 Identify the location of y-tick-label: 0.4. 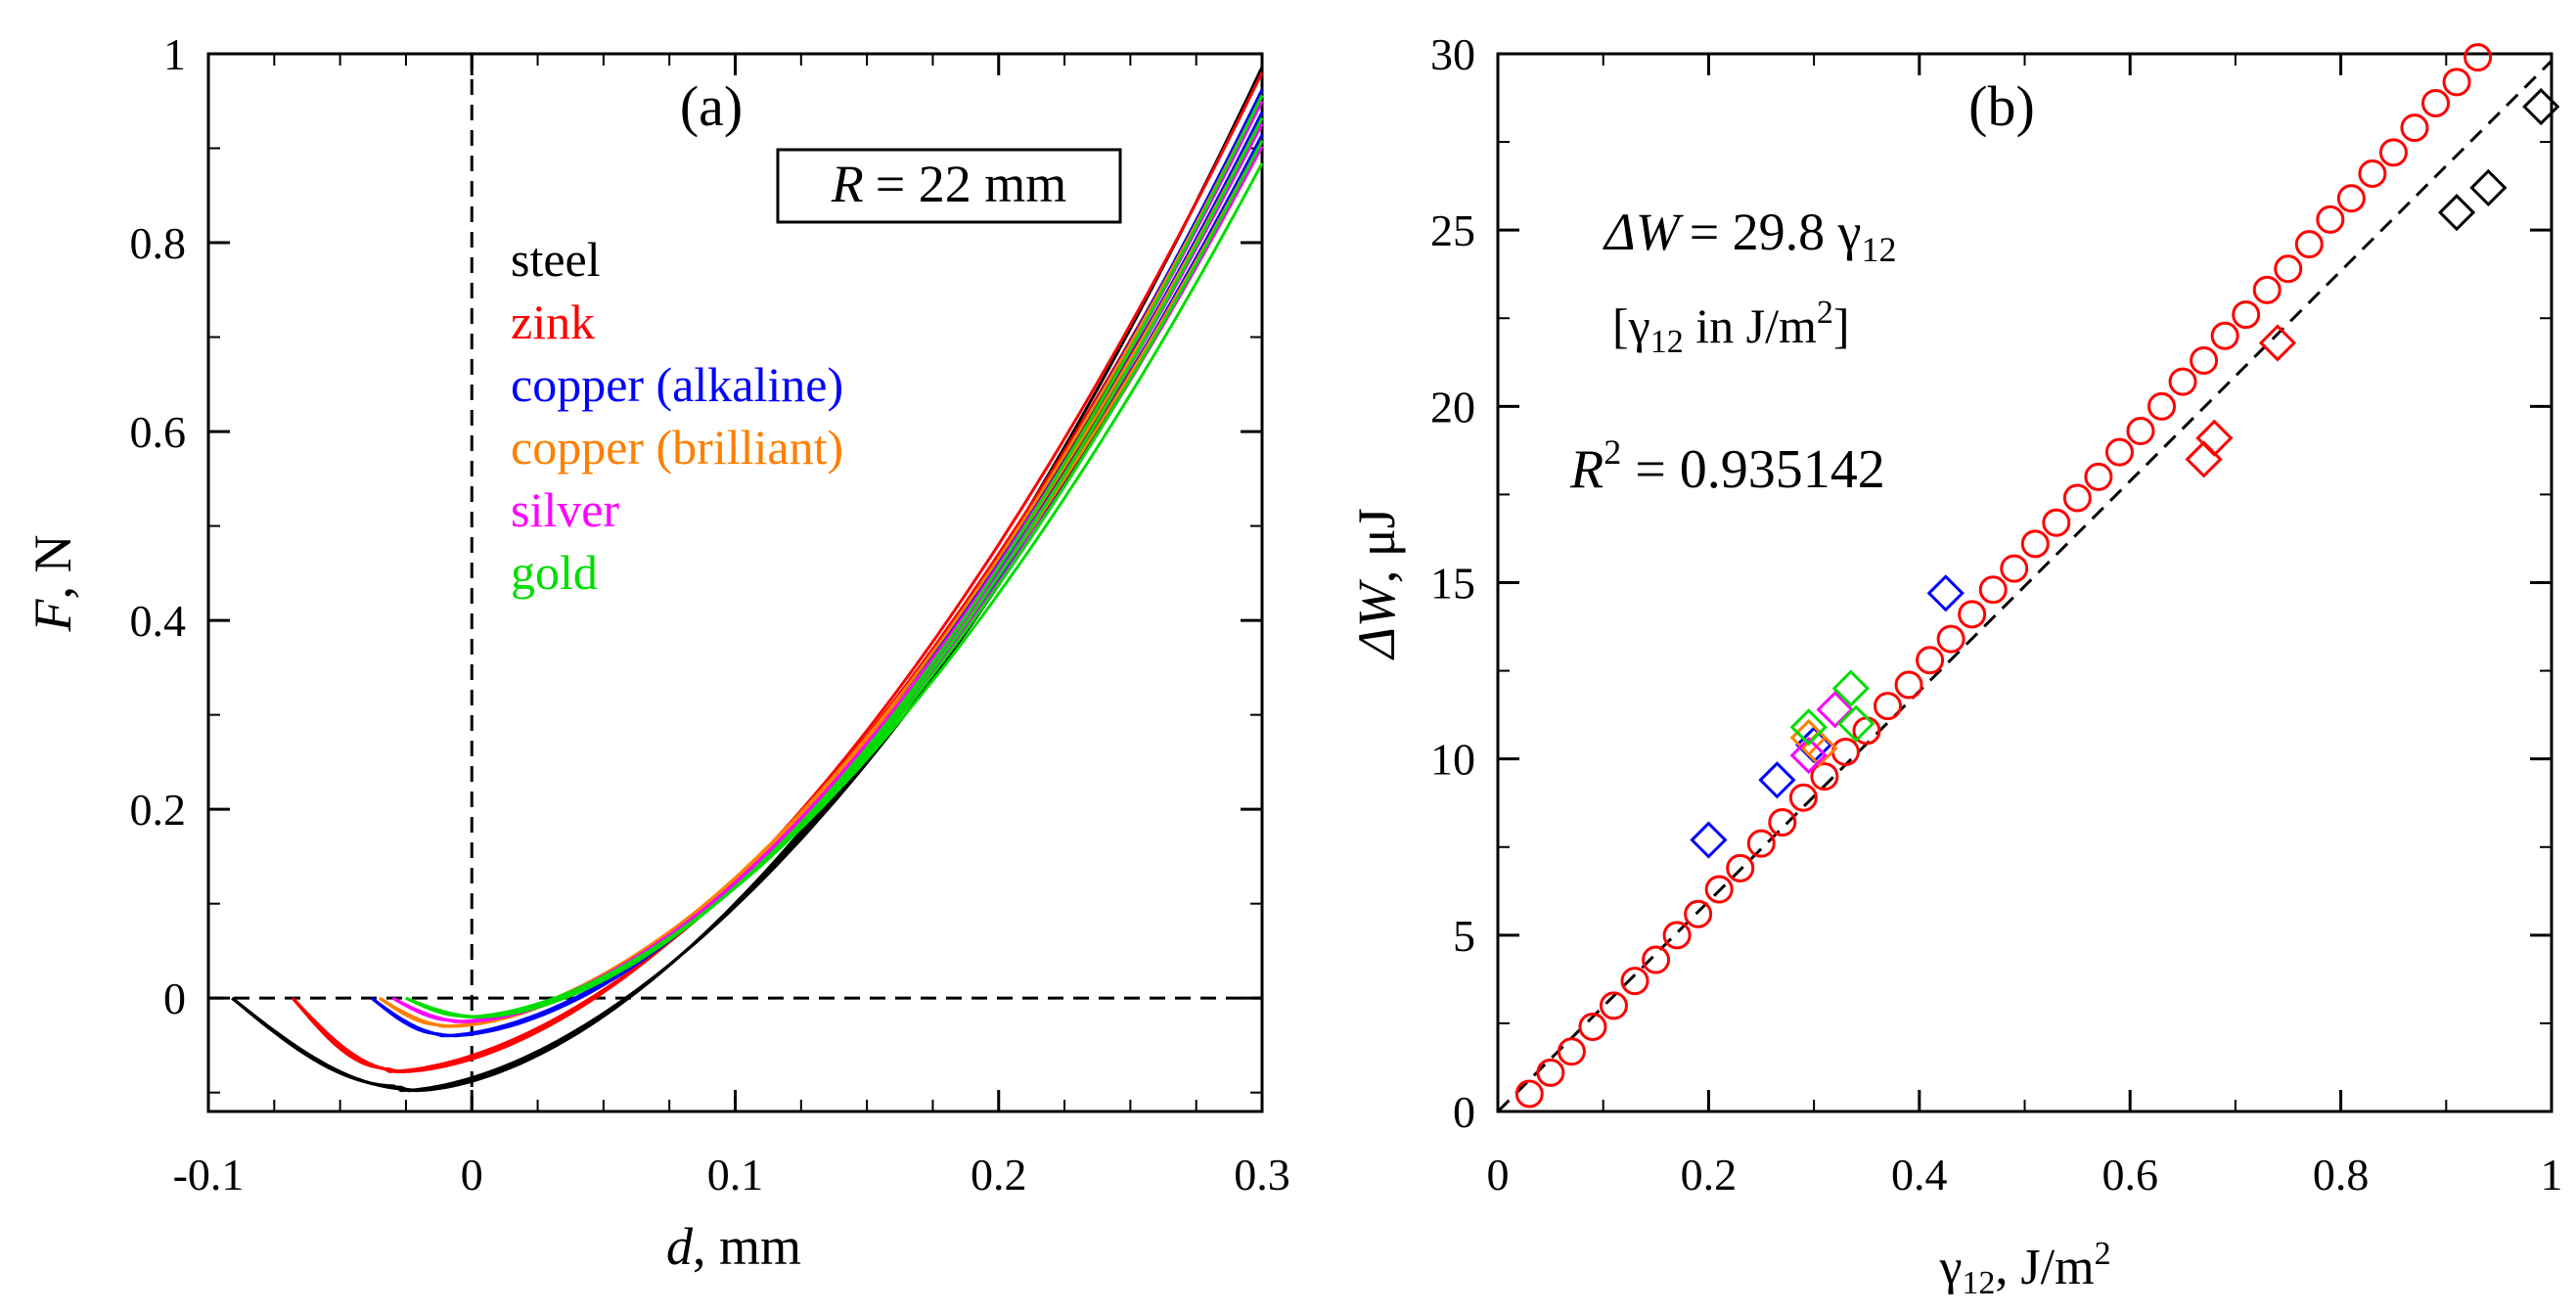
(158, 621).